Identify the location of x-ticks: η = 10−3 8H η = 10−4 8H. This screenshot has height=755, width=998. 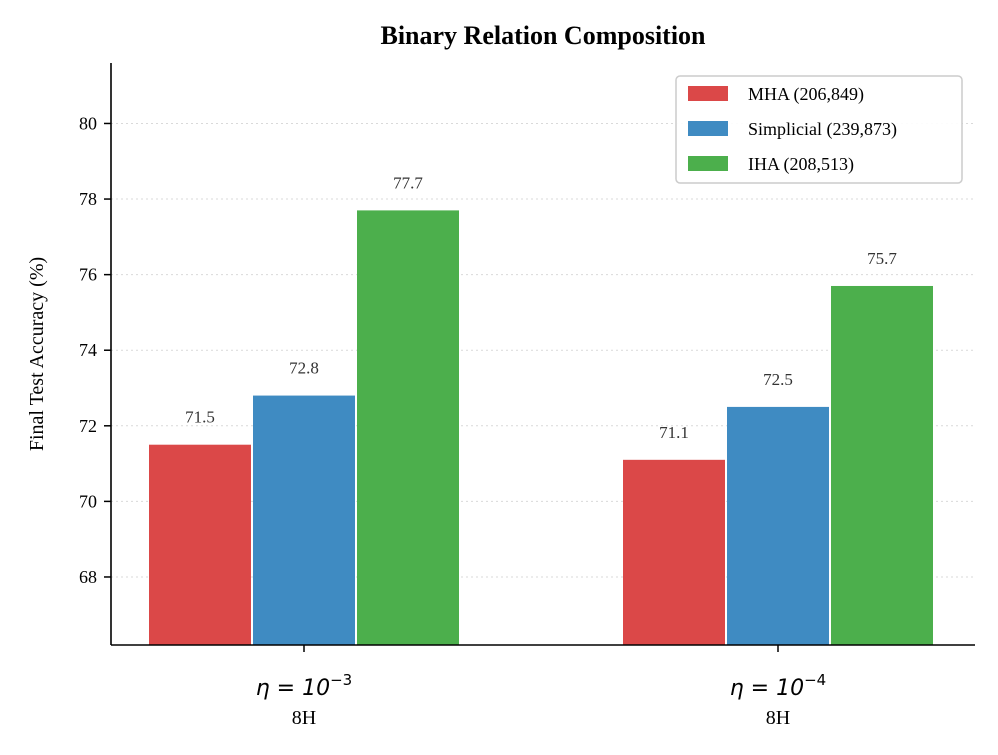
(541, 687).